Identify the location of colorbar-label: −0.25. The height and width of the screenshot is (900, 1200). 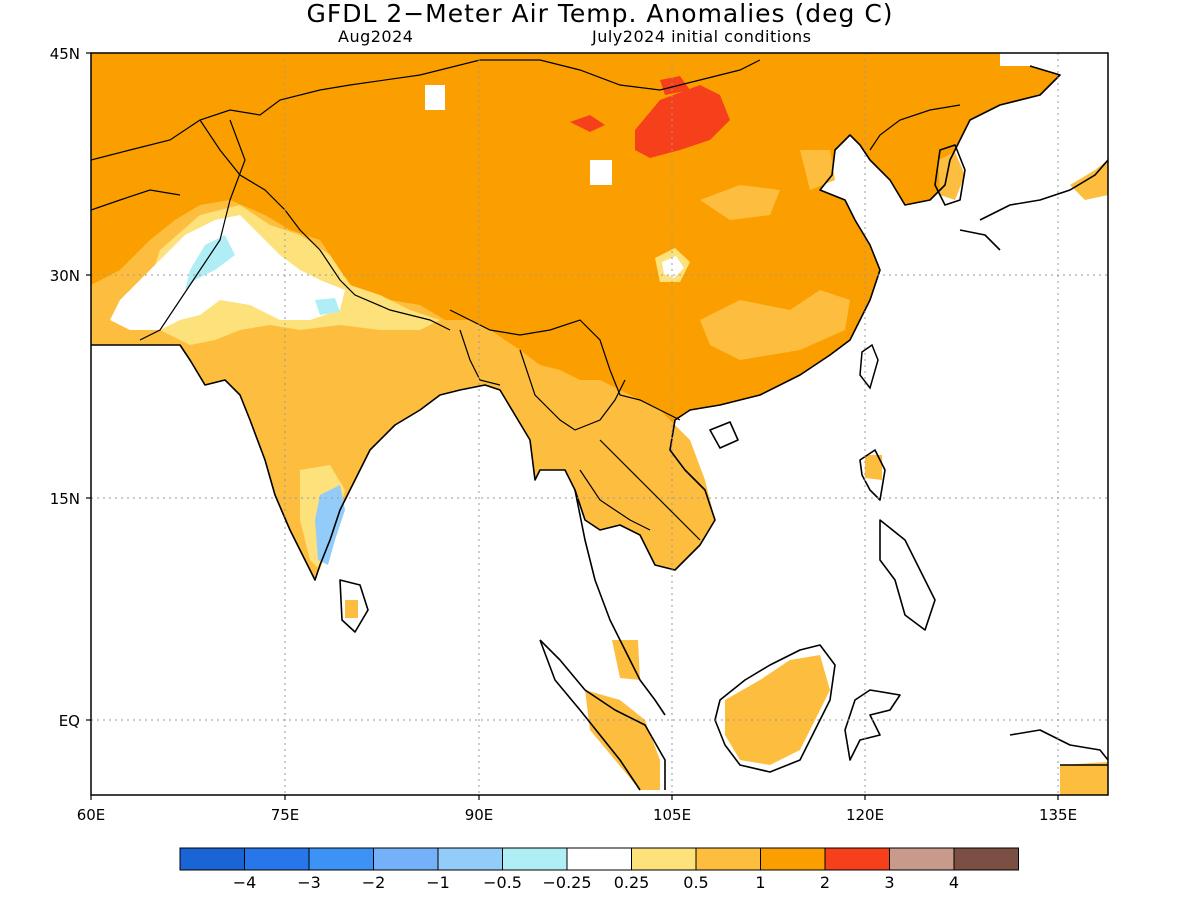
(566, 882).